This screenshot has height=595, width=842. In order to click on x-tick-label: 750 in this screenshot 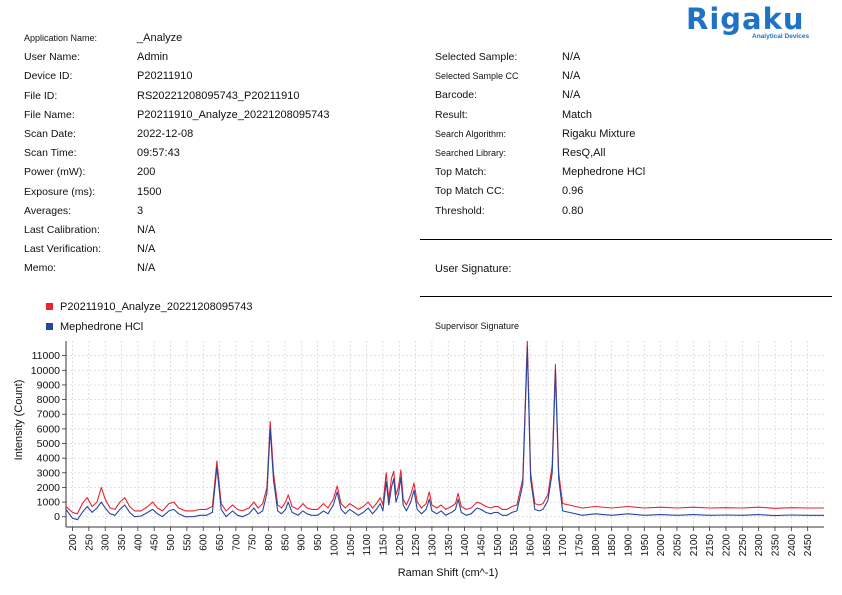, I will do `click(253, 542)`.